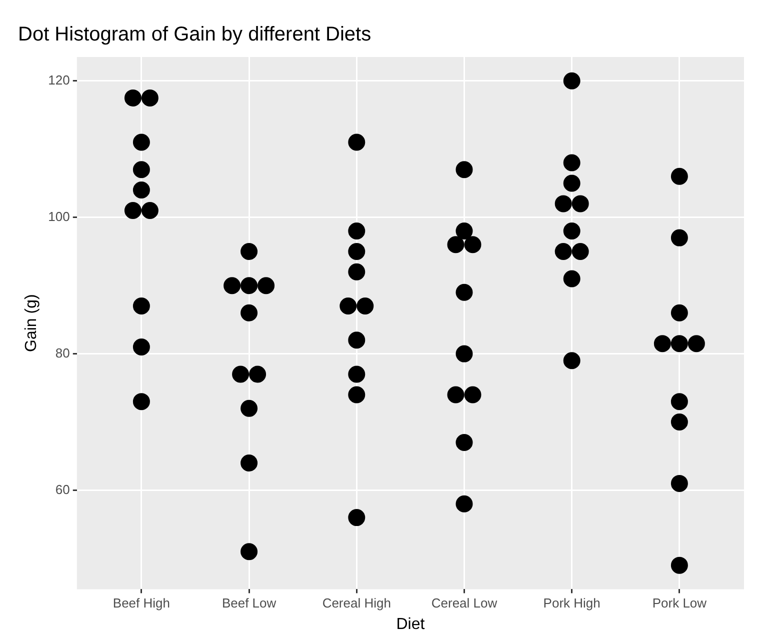  Describe the element at coordinates (62, 352) in the screenshot. I see `y-tick-label: 80` at that location.